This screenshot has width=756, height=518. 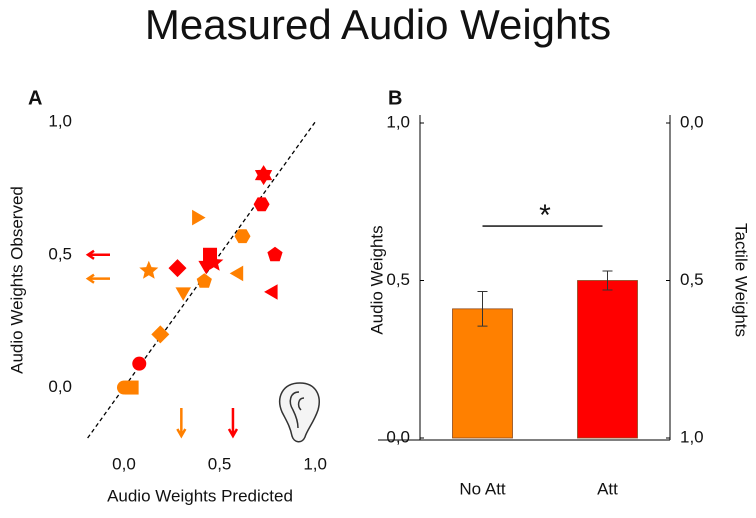 What do you see at coordinates (200, 495) in the screenshot?
I see `x-axis-title: Audio Weights Predicted` at bounding box center [200, 495].